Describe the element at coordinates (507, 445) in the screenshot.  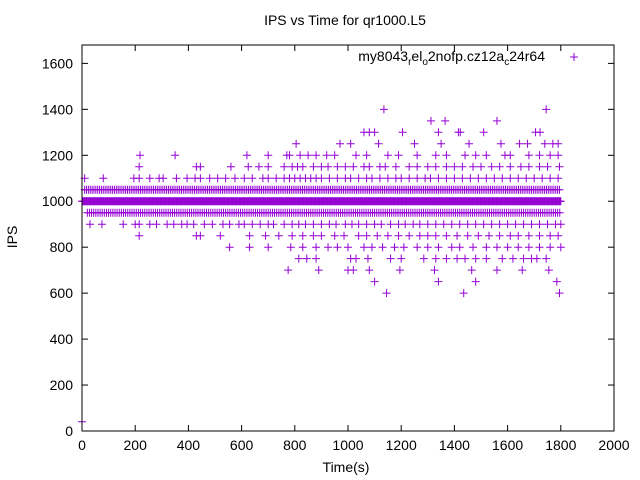
I see `x-tick-label: 1600` at that location.